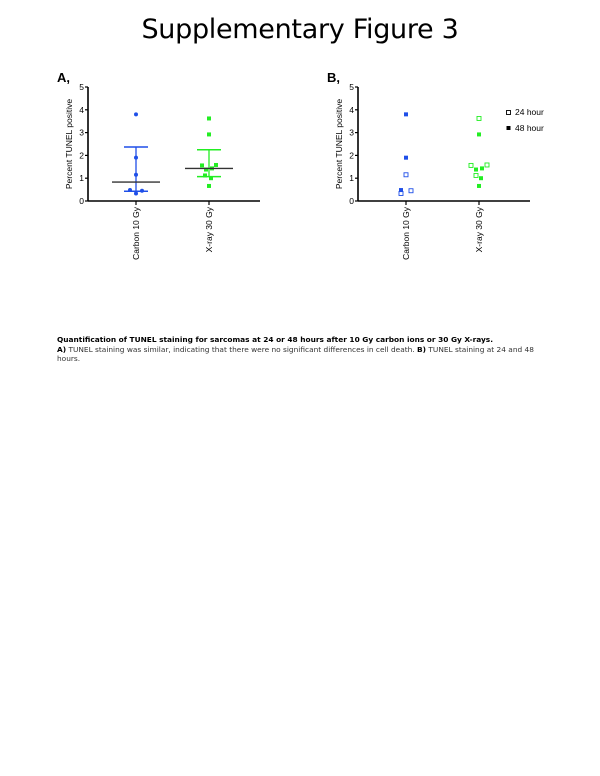  What do you see at coordinates (62, 349) in the screenshot?
I see `caption-a-label: A)` at bounding box center [62, 349].